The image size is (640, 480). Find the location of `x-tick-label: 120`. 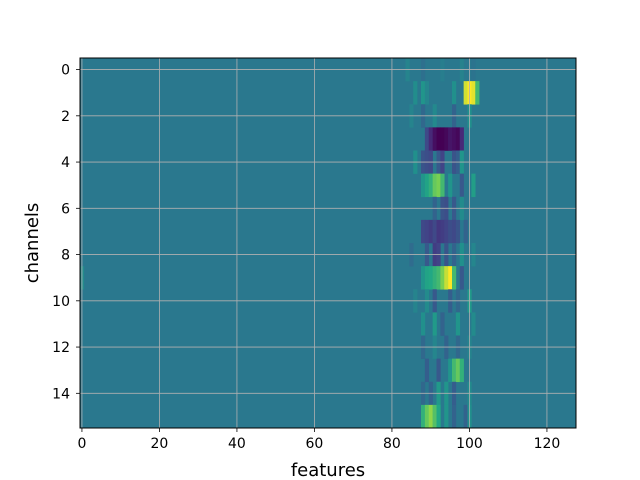

x-tick-label: 120 is located at coordinates (547, 444).